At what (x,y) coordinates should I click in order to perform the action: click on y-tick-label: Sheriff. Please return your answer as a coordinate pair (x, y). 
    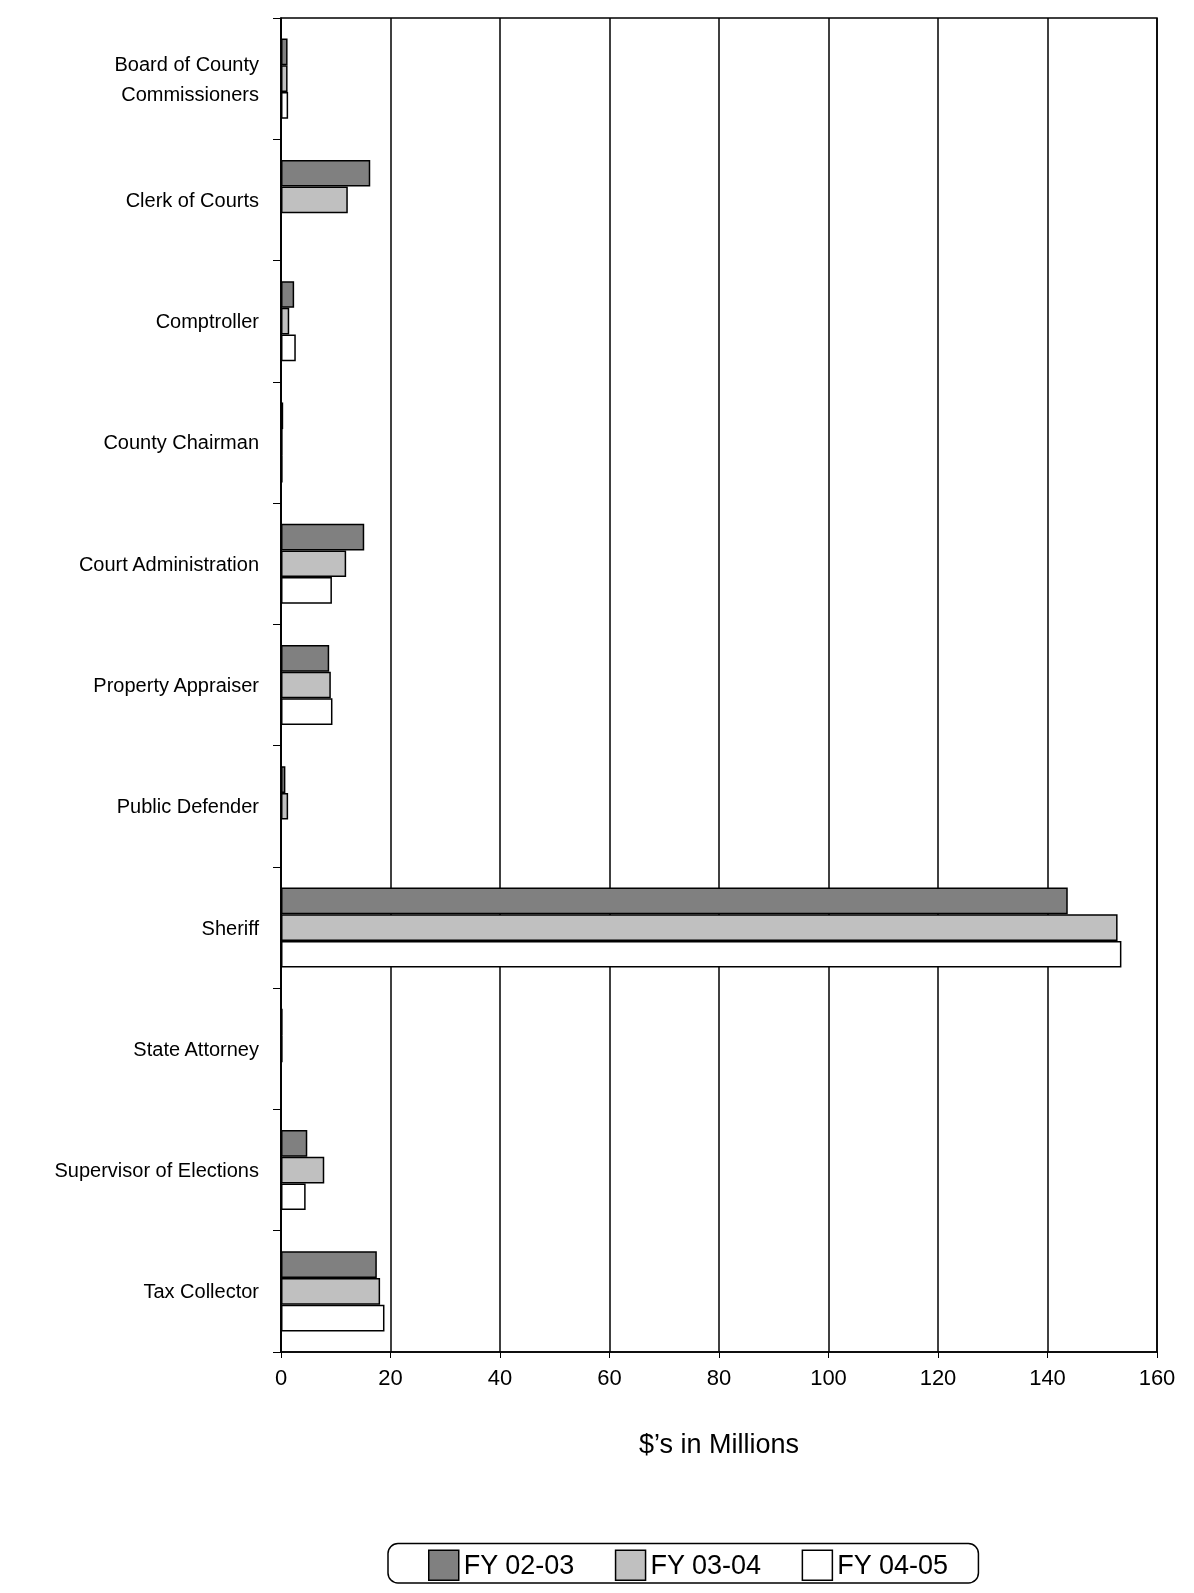
    Looking at the image, I should click on (230, 927).